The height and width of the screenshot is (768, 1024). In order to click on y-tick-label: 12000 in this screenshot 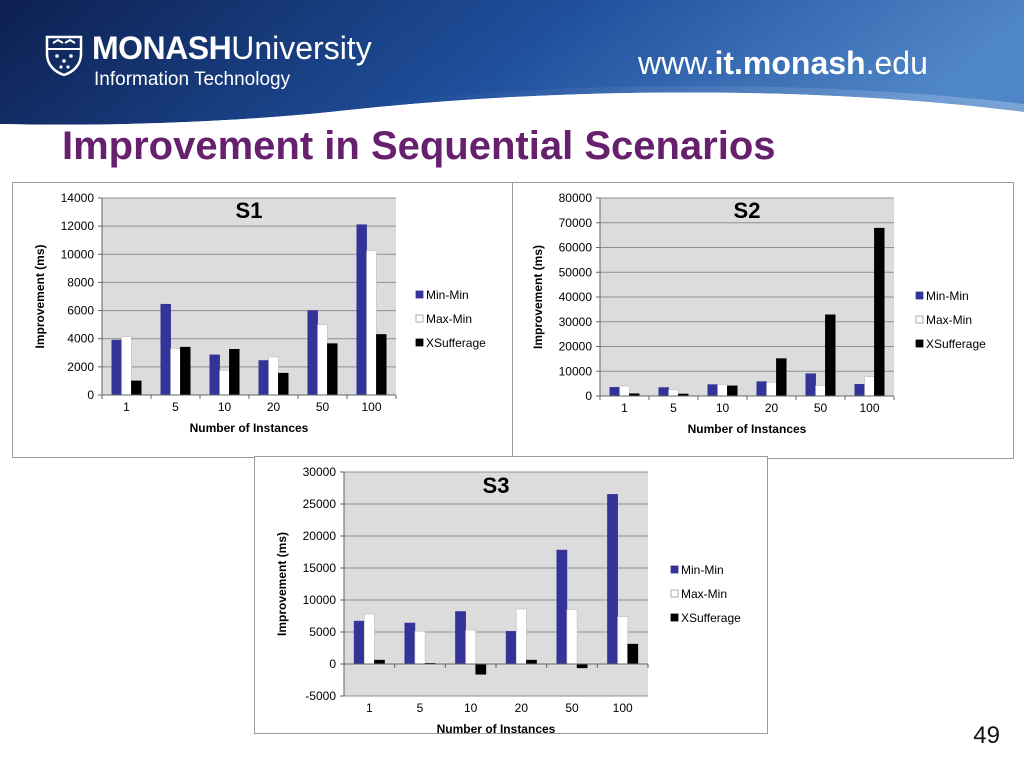, I will do `click(78, 226)`.